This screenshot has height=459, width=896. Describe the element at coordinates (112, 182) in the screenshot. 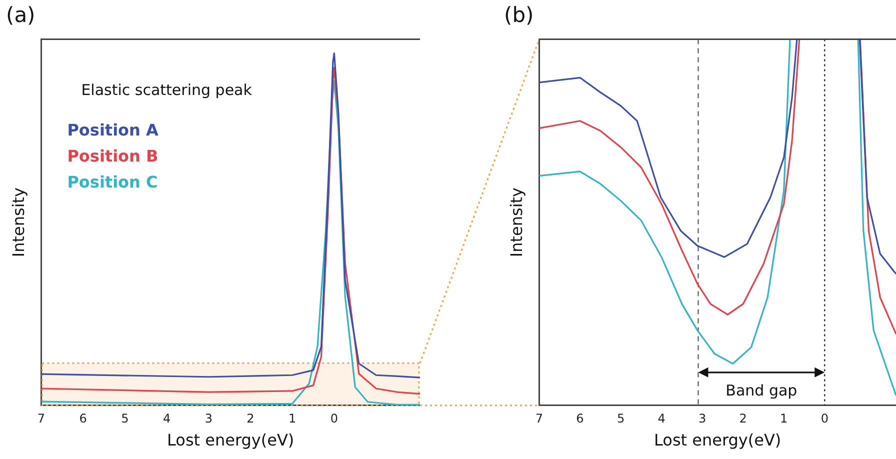

I see `text: Position C` at that location.